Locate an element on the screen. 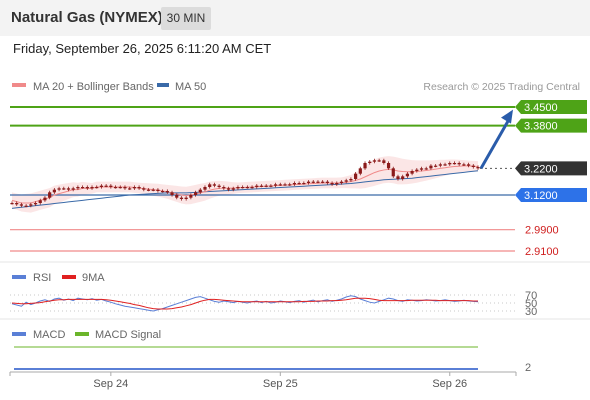  resistance-label: 3.4500 is located at coordinates (541, 108).